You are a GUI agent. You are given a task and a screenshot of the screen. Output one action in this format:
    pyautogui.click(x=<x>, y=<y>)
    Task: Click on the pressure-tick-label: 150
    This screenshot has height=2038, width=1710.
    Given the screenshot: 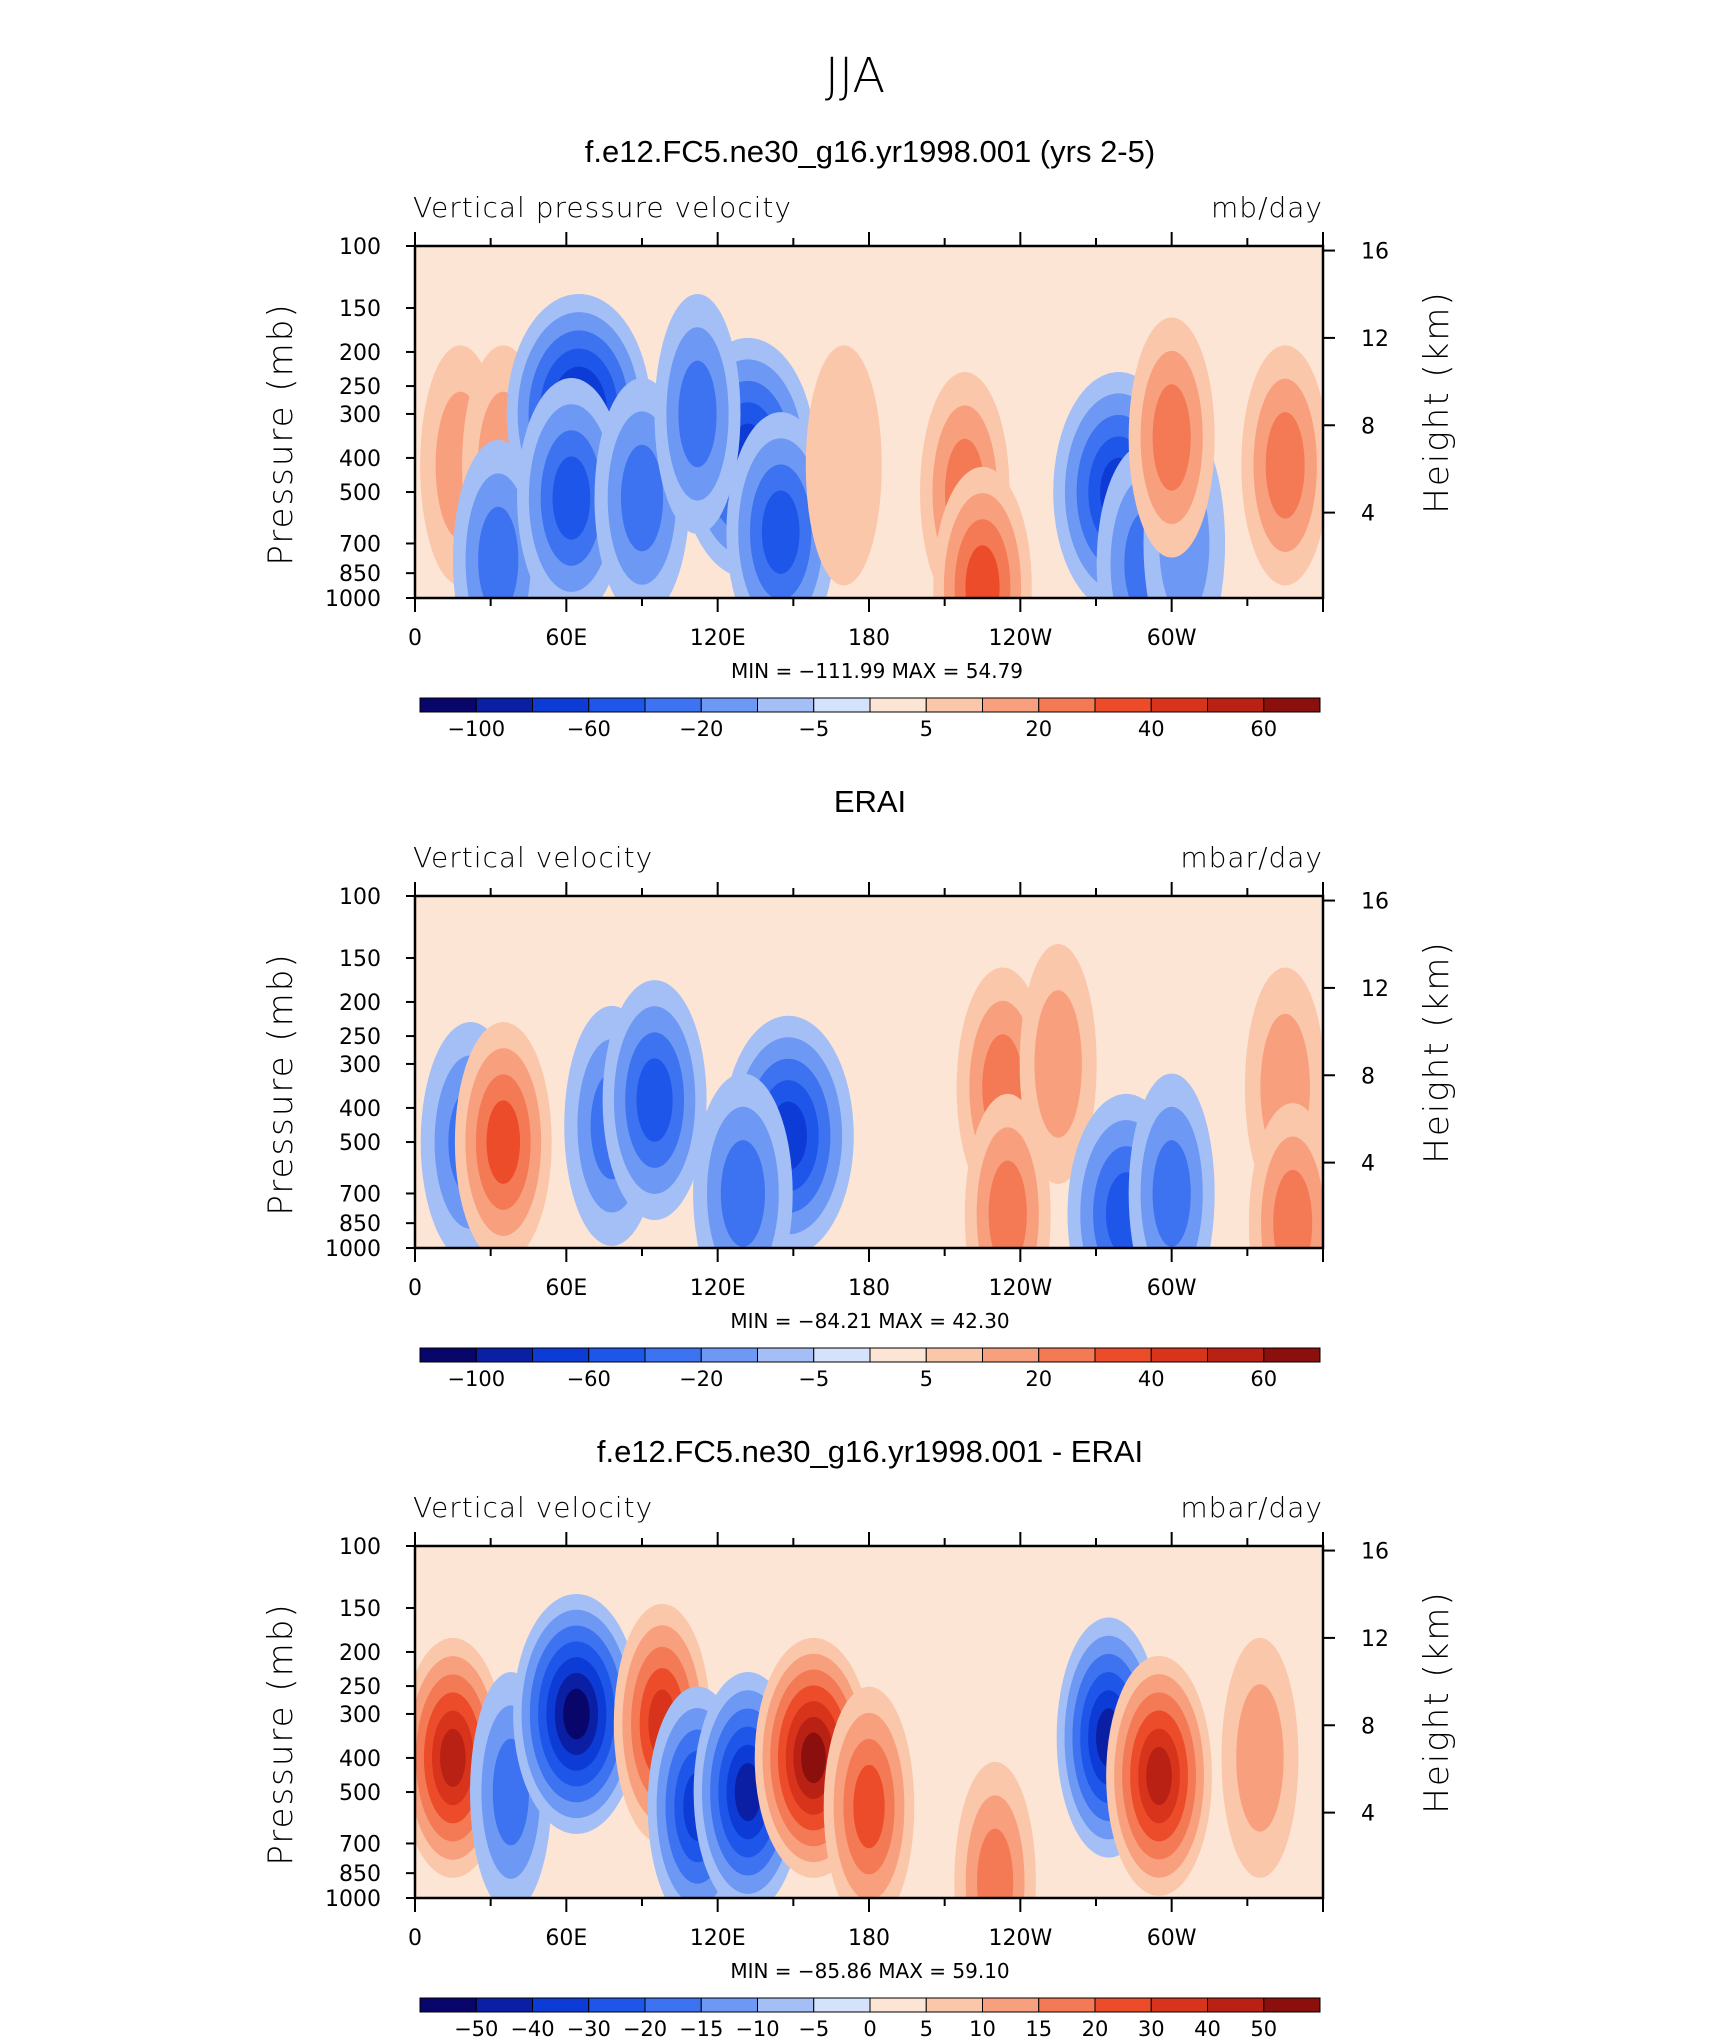 What is the action you would take?
    pyautogui.click(x=360, y=959)
    